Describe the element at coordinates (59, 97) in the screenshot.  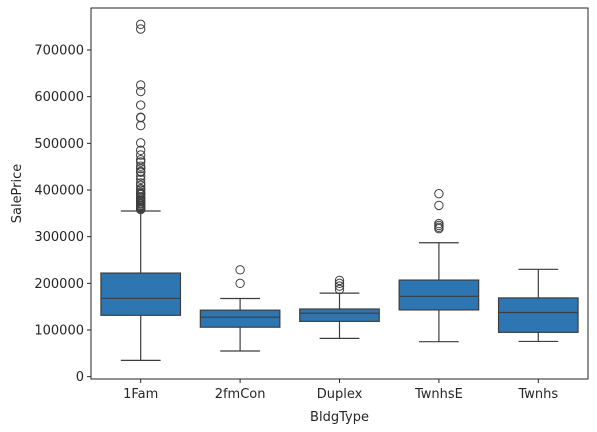
I see `y-tick-label: 600000` at that location.